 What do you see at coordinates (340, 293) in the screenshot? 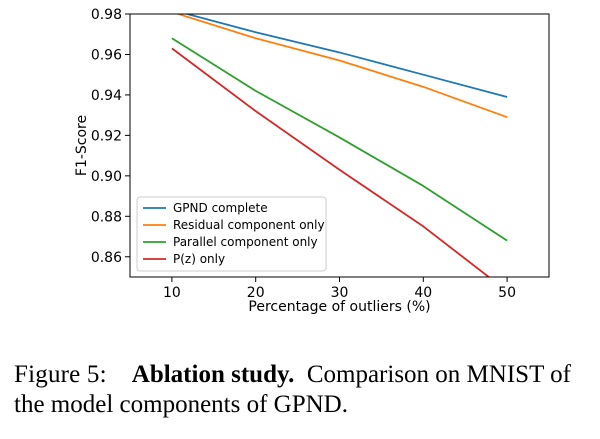
I see `x-tick-label: 30` at bounding box center [340, 293].